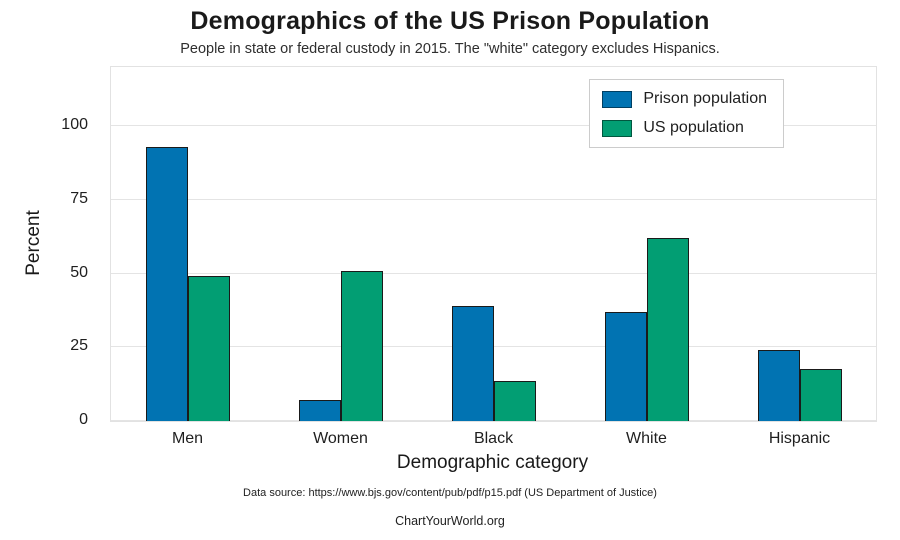 This screenshot has width=900, height=540. What do you see at coordinates (646, 438) in the screenshot?
I see `x-tick-label-white: White` at bounding box center [646, 438].